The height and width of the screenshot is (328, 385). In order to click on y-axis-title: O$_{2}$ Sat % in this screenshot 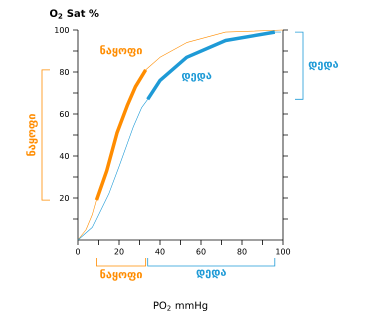, I will do `click(74, 14)`.